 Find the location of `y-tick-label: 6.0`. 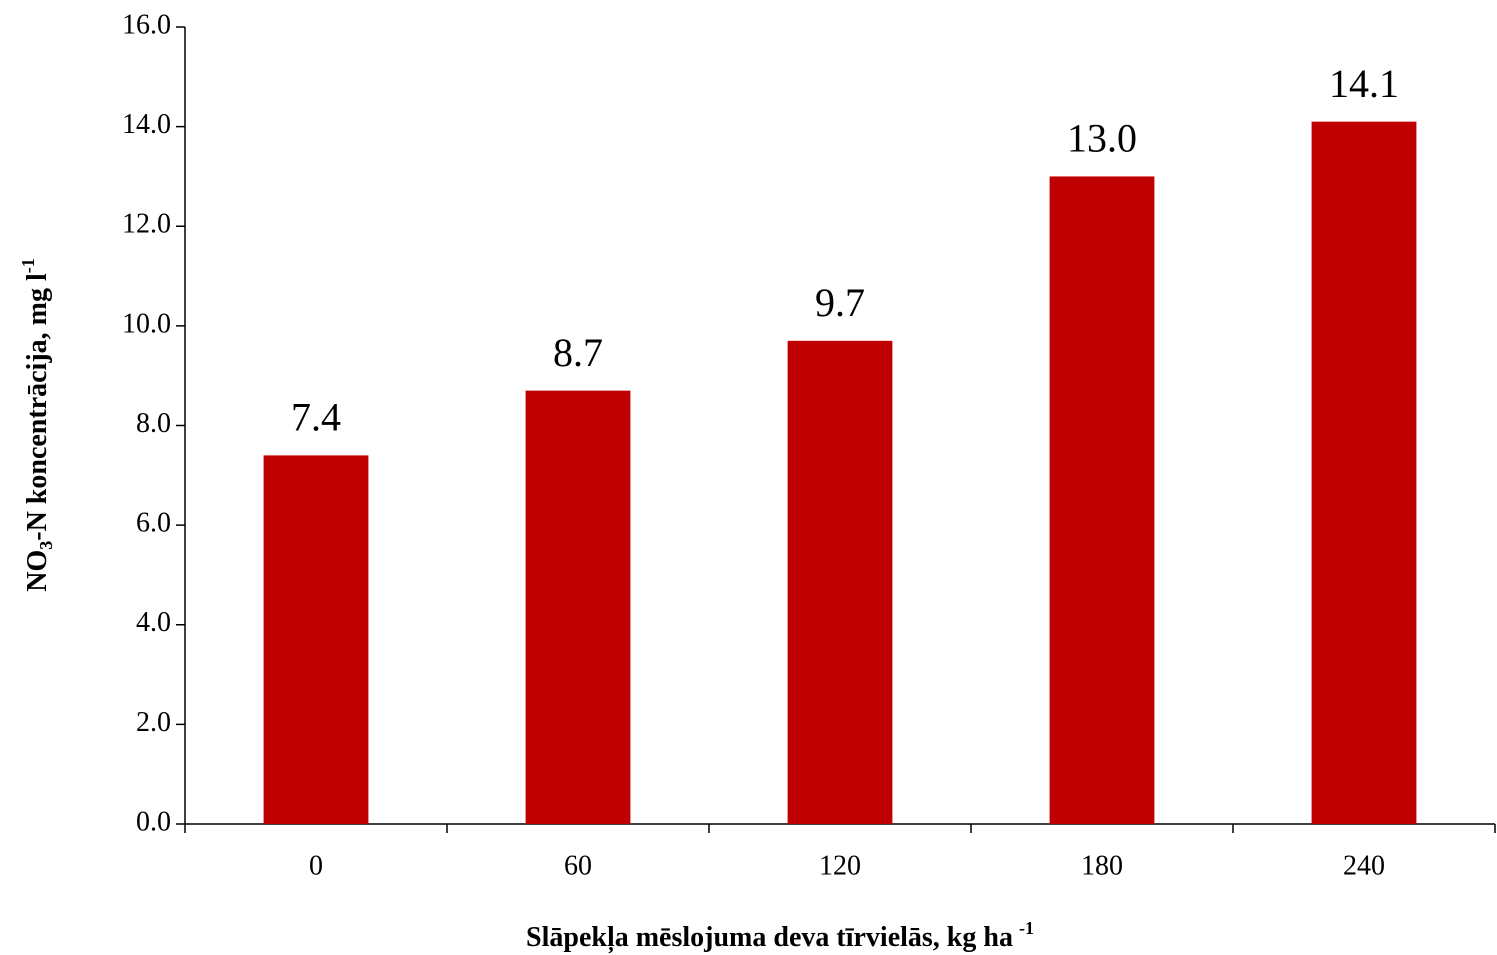

y-tick-label: 6.0 is located at coordinates (153, 523).